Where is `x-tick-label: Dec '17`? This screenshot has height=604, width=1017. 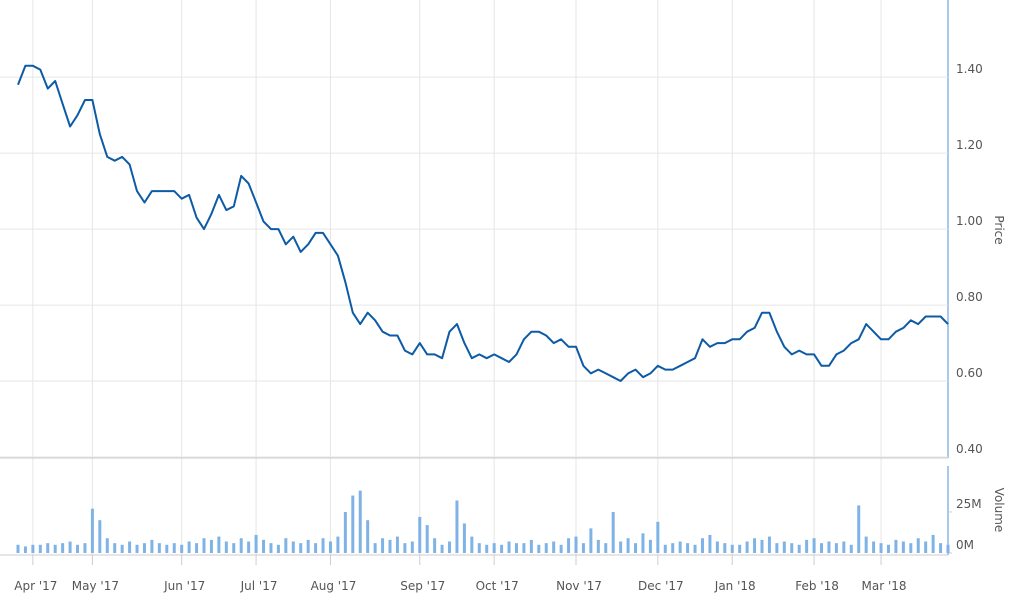
x-tick-label: Dec '17 is located at coordinates (661, 586).